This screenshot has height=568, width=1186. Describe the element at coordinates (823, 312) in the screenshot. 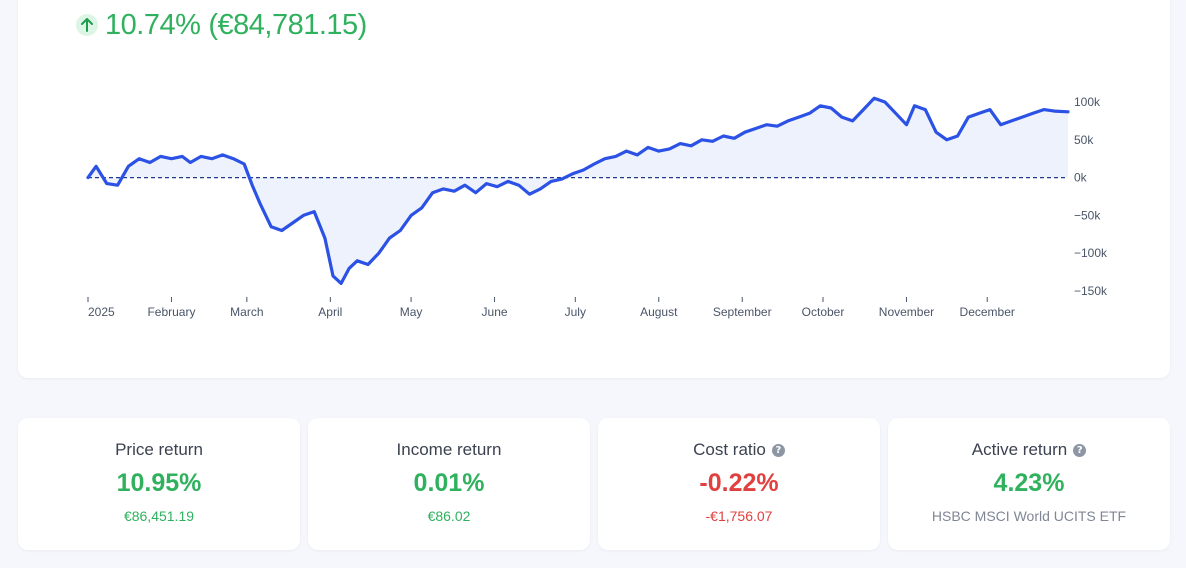

I see `x-tick-label: October` at that location.